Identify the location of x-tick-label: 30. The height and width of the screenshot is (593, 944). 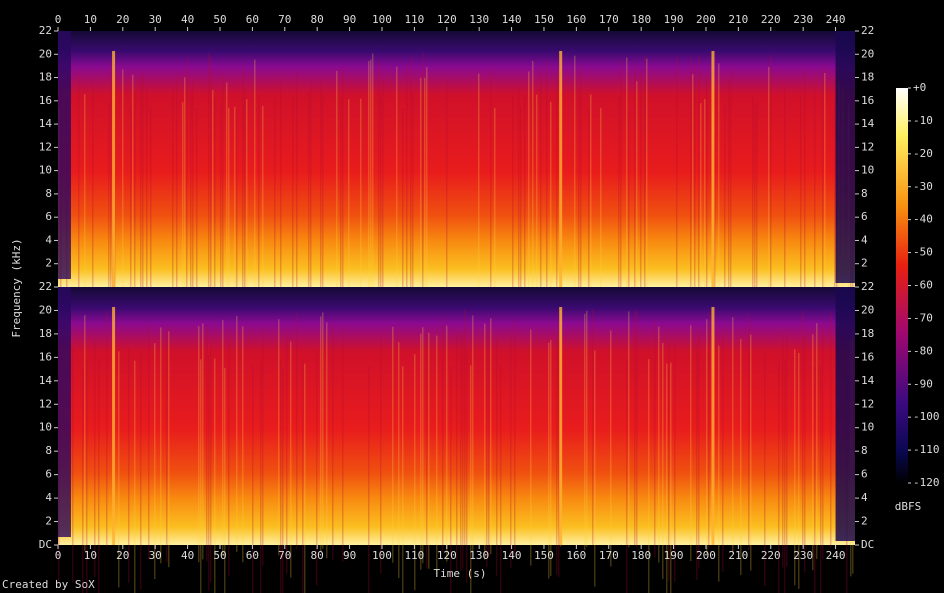
(155, 555).